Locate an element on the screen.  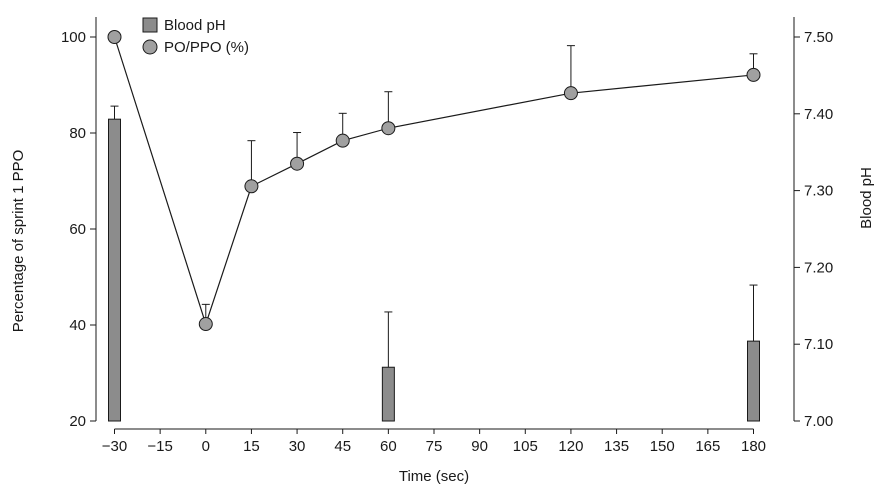
x-tick-label: 105 is located at coordinates (525, 446).